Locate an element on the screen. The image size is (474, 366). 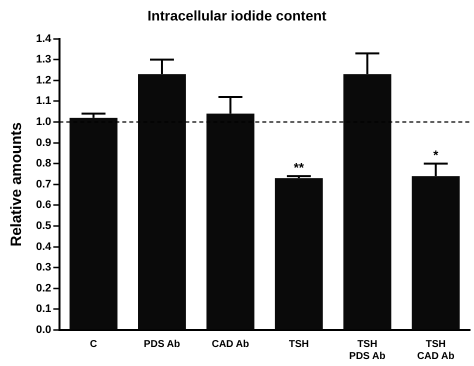
y-tick-label: 1.3 is located at coordinates (44, 60).